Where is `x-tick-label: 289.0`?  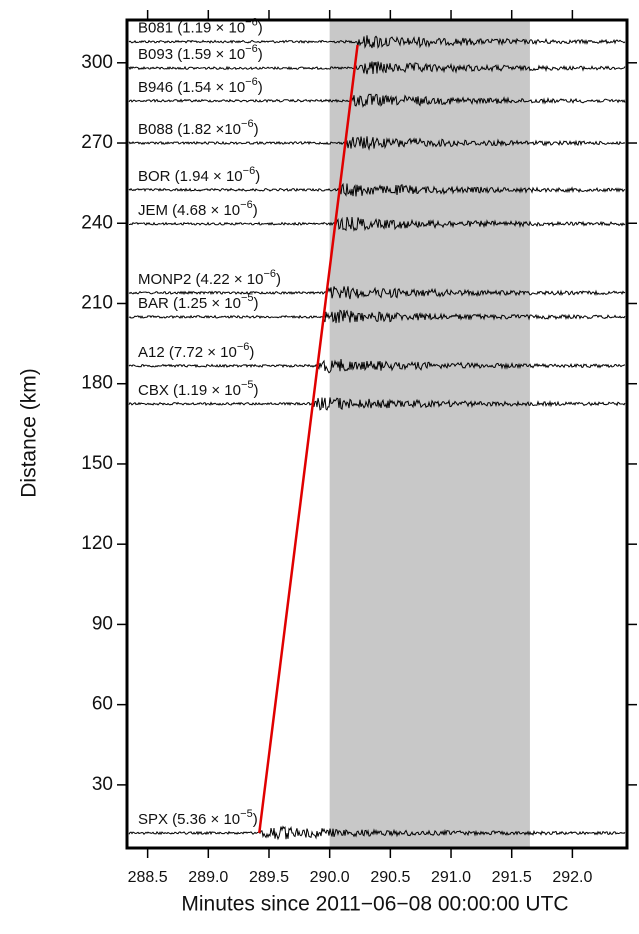
x-tick-label: 289.0 is located at coordinates (208, 877).